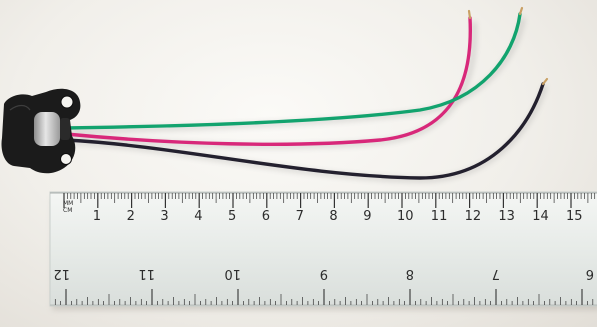 This screenshot has width=597, height=327. I want to click on cm-label-9: 9, so click(367, 216).